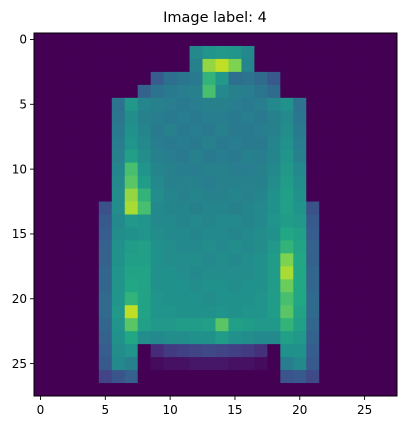  Describe the element at coordinates (169, 410) in the screenshot. I see `x-tick-label: 10` at that location.